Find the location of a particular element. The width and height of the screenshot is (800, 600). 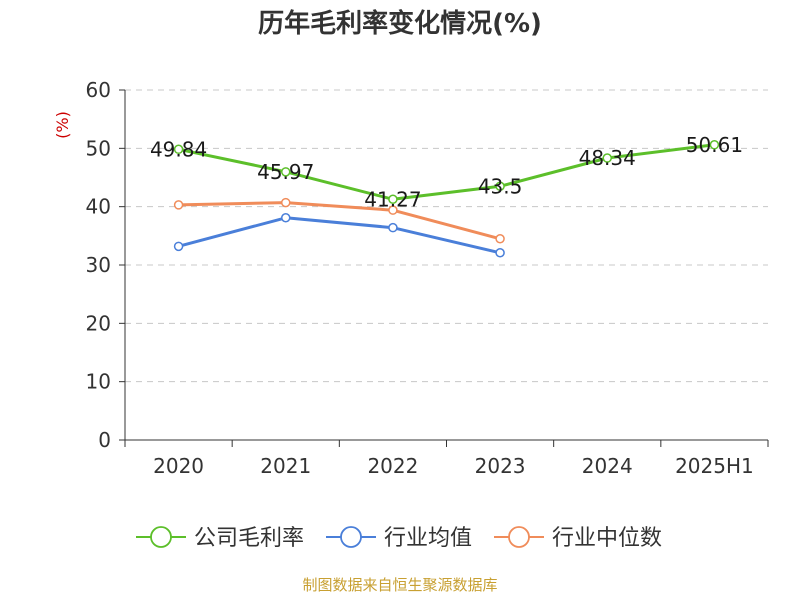

data-label: 45.97 is located at coordinates (285, 172).